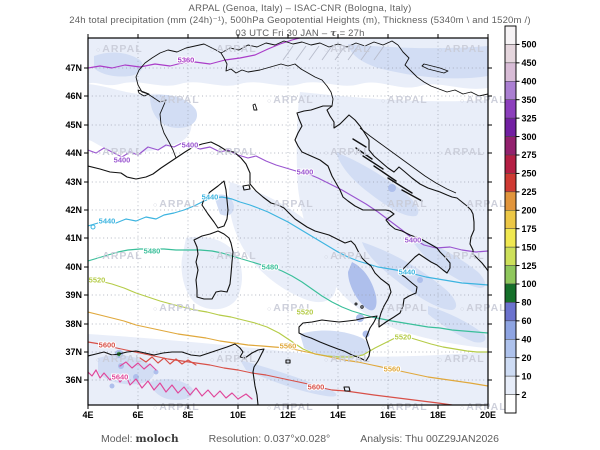  Describe the element at coordinates (255, 107) in the screenshot. I see `lake-garda` at that location.